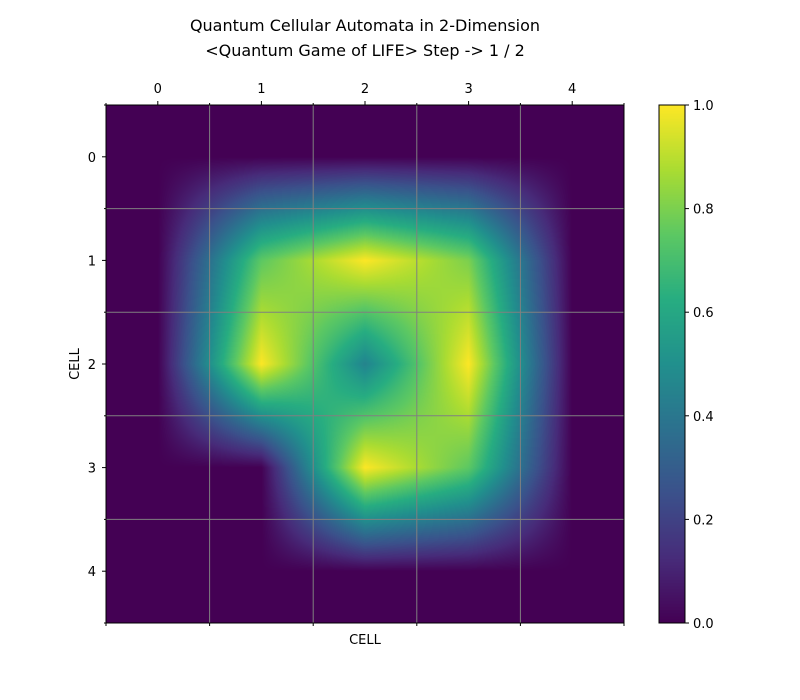 This screenshot has width=800, height=700. I want to click on colorbar-frame, so click(672, 364).